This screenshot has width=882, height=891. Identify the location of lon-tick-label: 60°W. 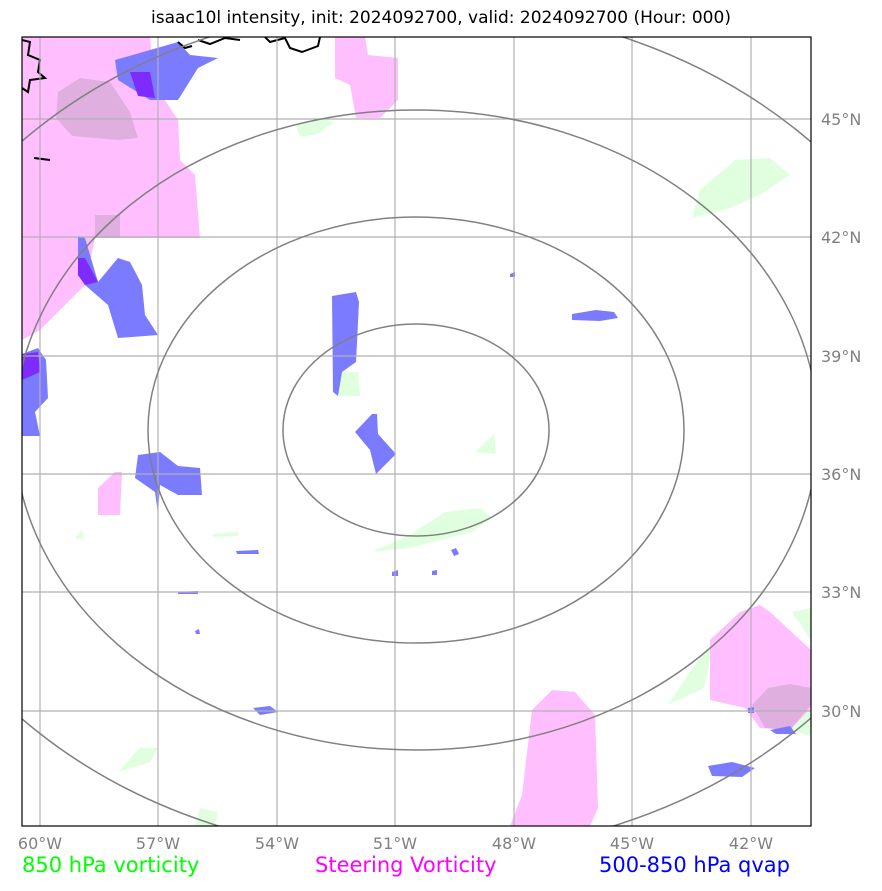
(40, 843).